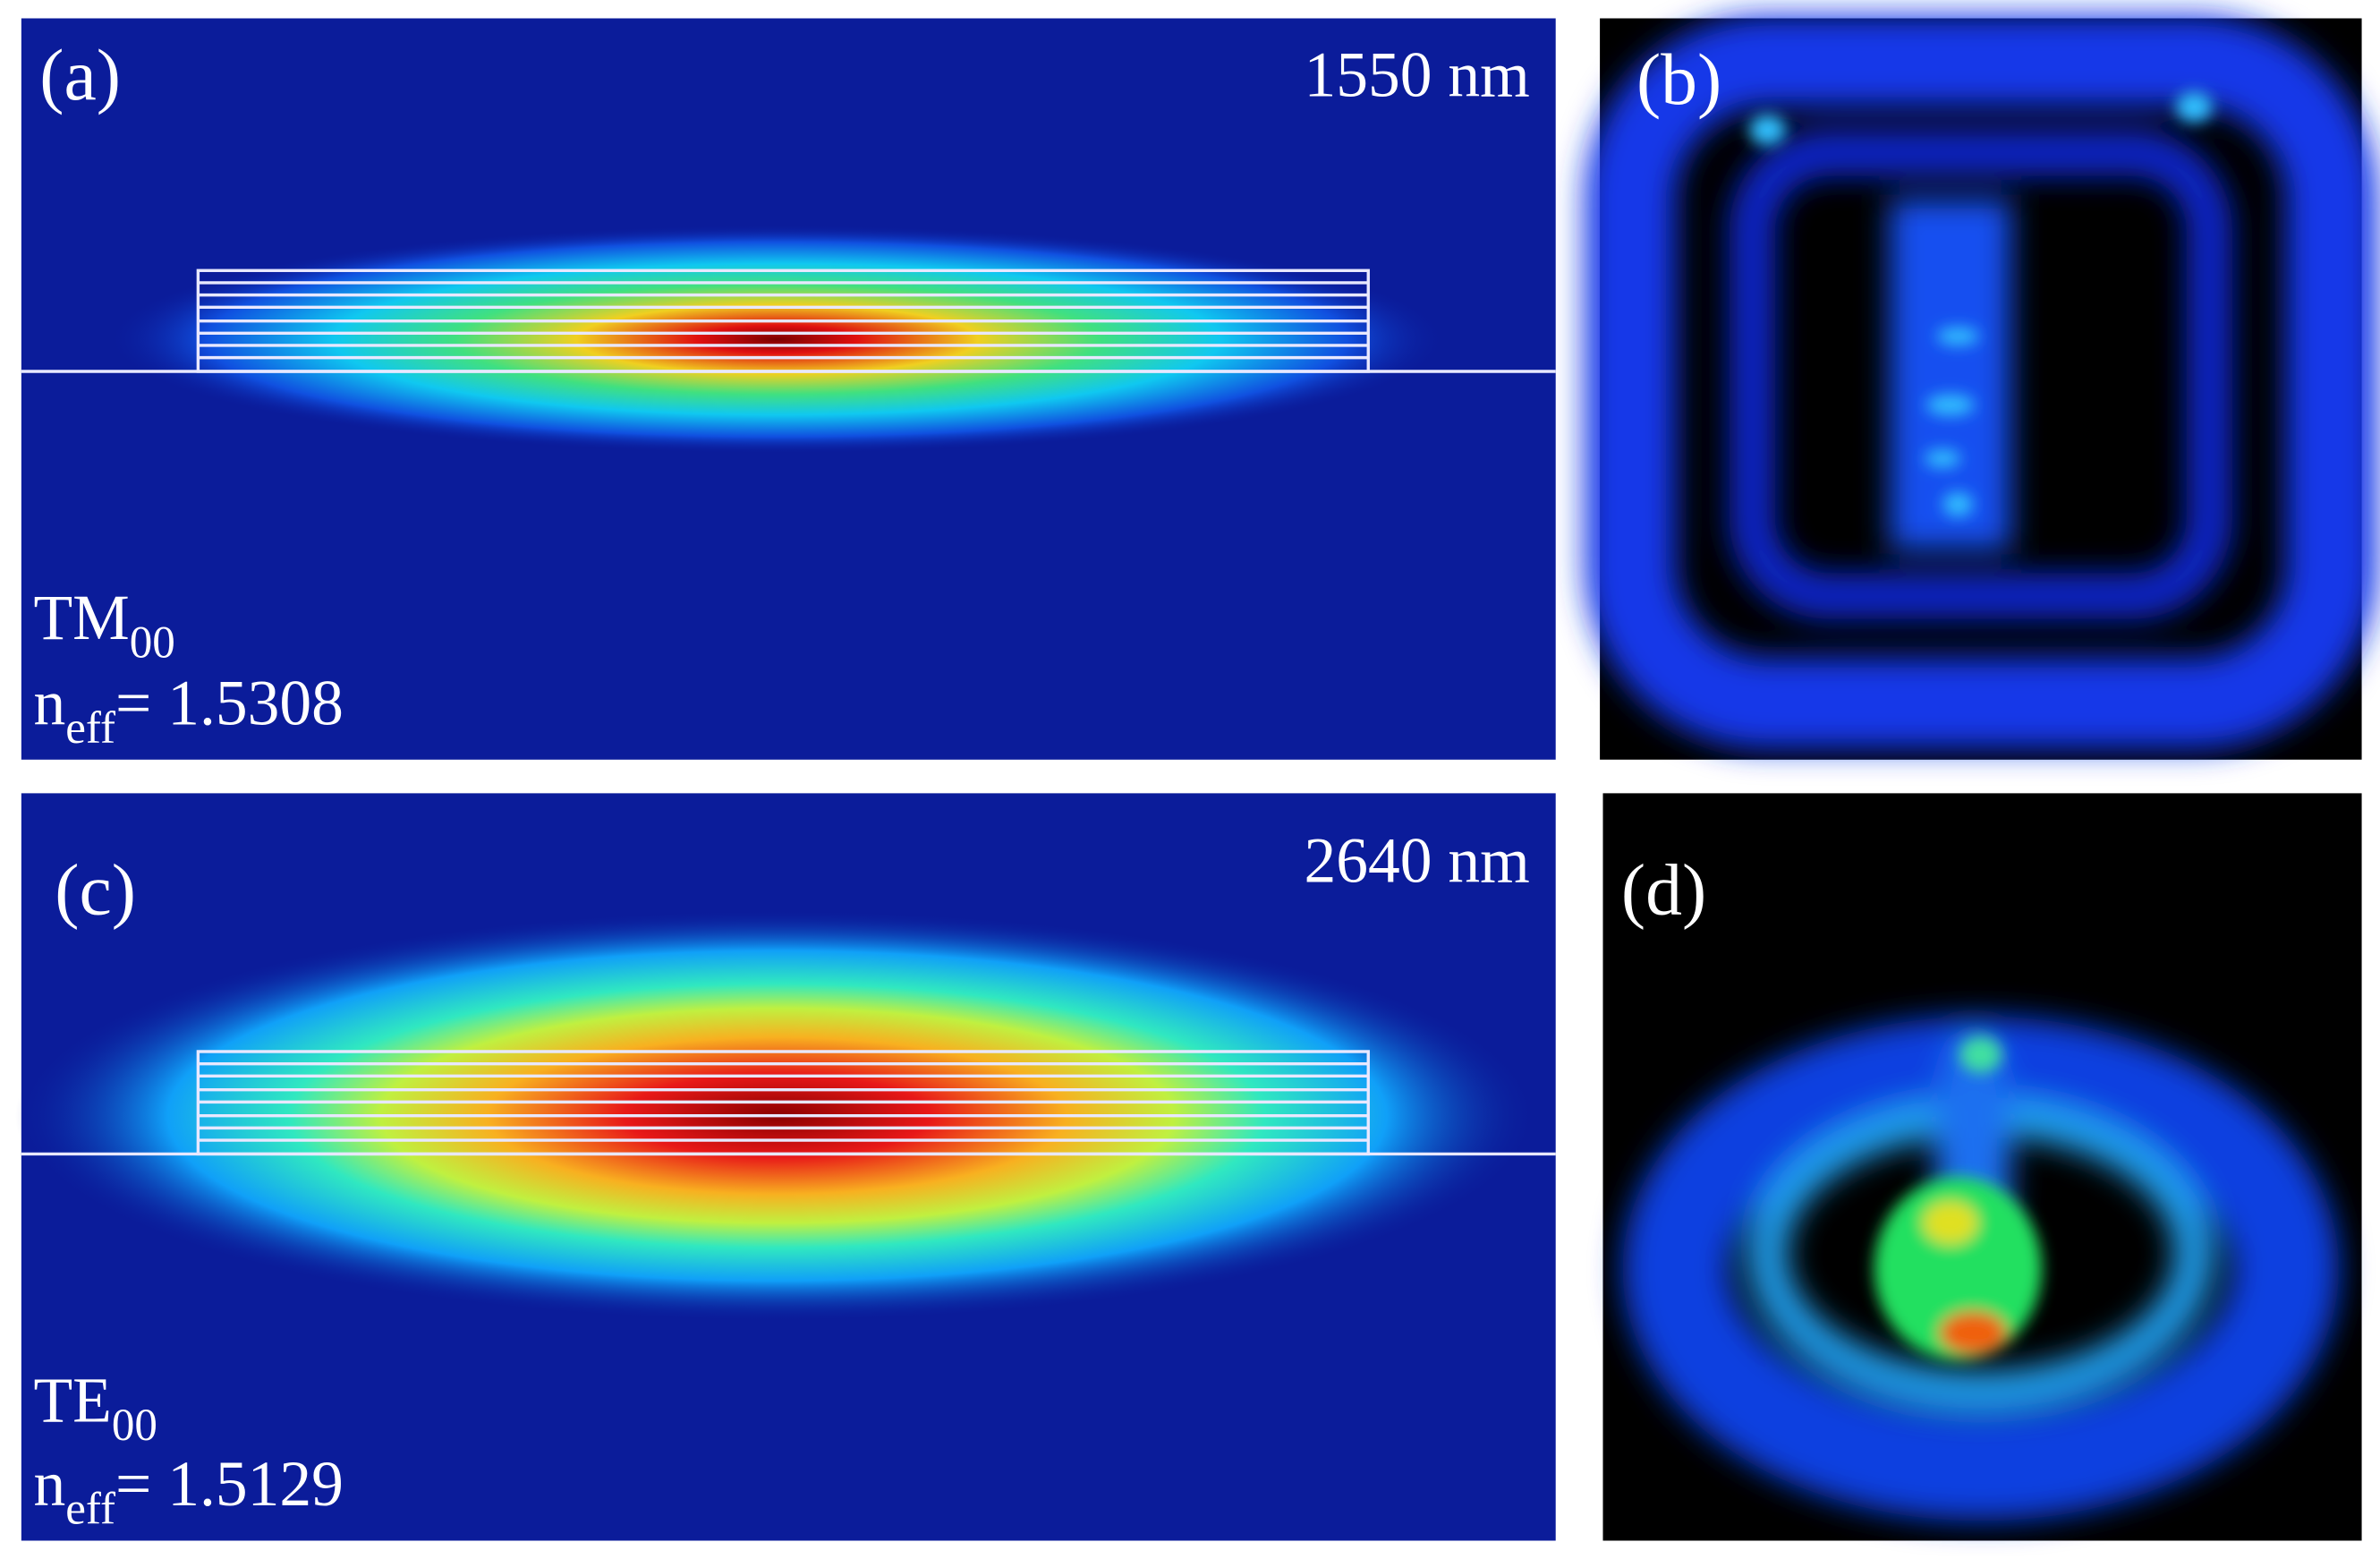  Describe the element at coordinates (229, 703) in the screenshot. I see `neff-value: = 1.5308` at that location.